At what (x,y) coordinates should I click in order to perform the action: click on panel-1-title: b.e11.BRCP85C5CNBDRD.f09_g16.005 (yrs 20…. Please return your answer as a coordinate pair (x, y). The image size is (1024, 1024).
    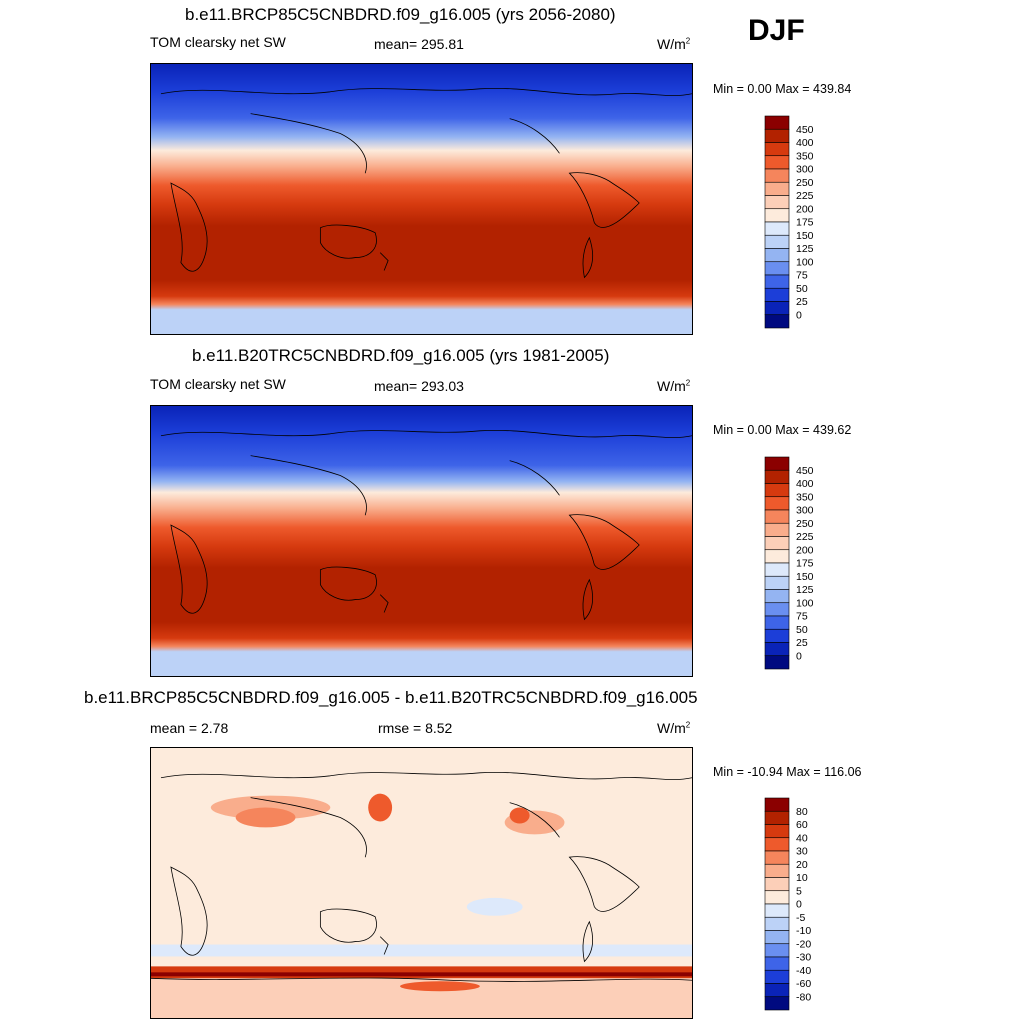
    Looking at the image, I should click on (400, 14).